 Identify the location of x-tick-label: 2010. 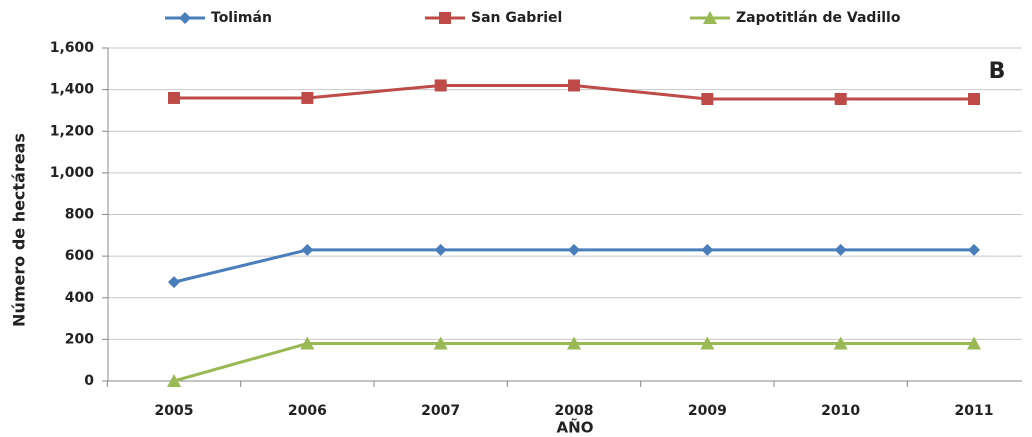
(840, 411).